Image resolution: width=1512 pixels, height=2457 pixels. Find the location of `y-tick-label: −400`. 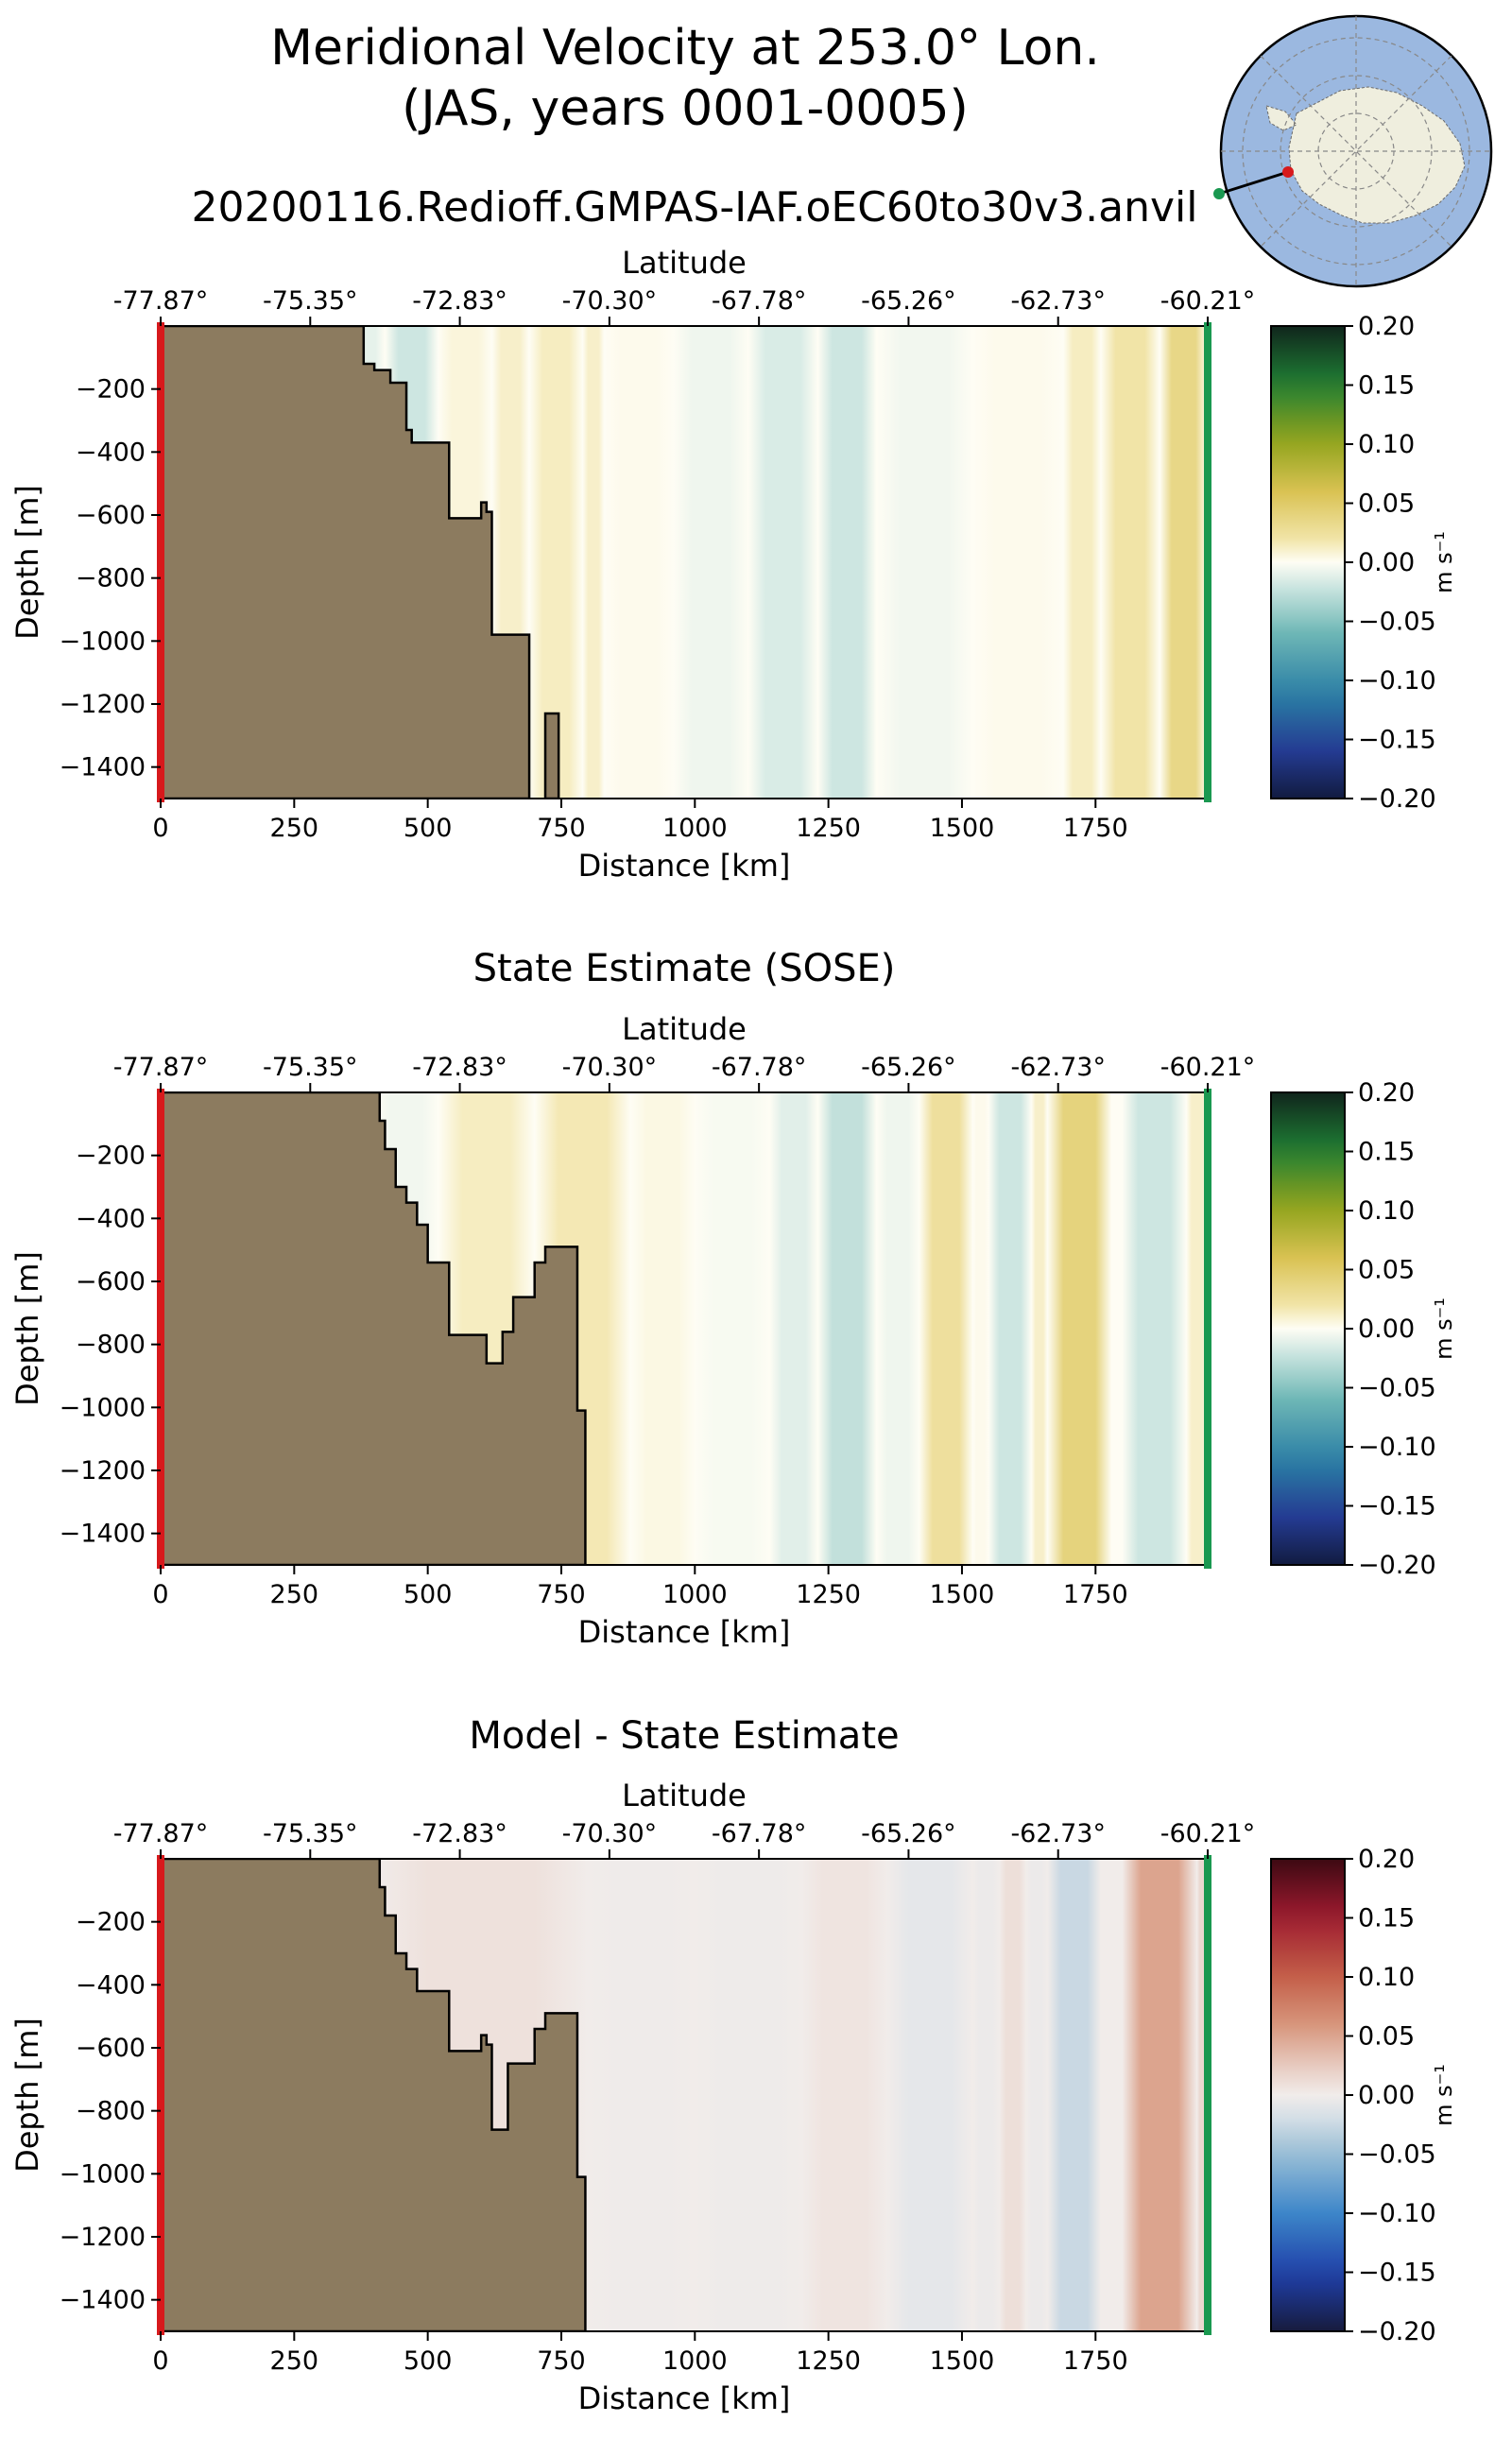

y-tick-label: −400 is located at coordinates (111, 452).